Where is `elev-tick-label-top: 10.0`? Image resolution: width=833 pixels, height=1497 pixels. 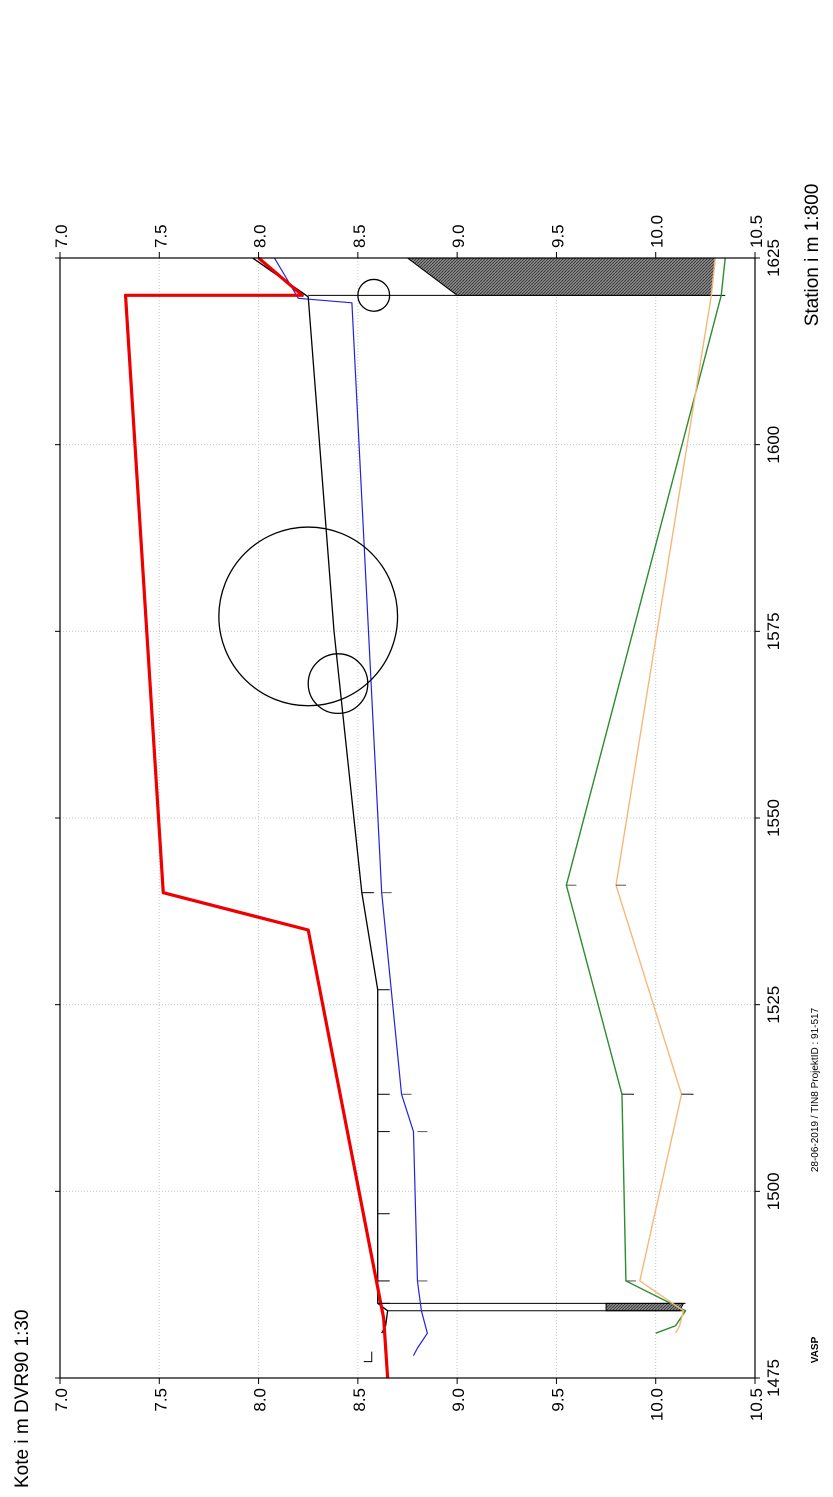 elev-tick-label-top: 10.0 is located at coordinates (657, 231).